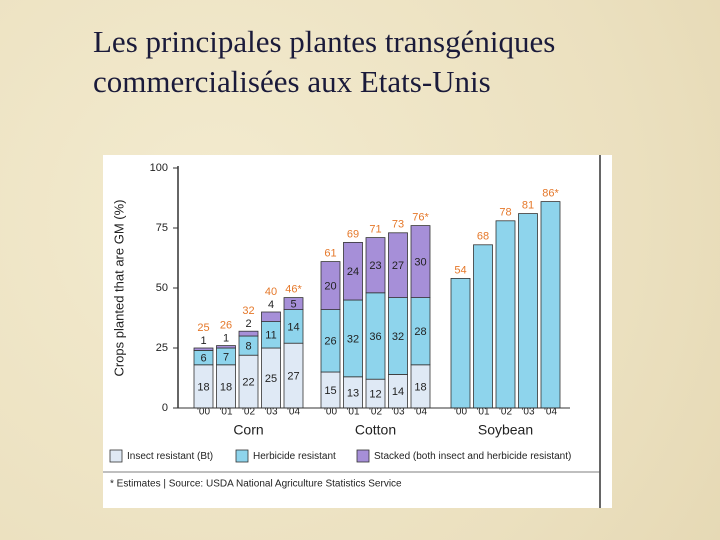 This screenshot has width=720, height=540. Describe the element at coordinates (294, 456) in the screenshot. I see `legend-label: Herbicide resistant` at that location.